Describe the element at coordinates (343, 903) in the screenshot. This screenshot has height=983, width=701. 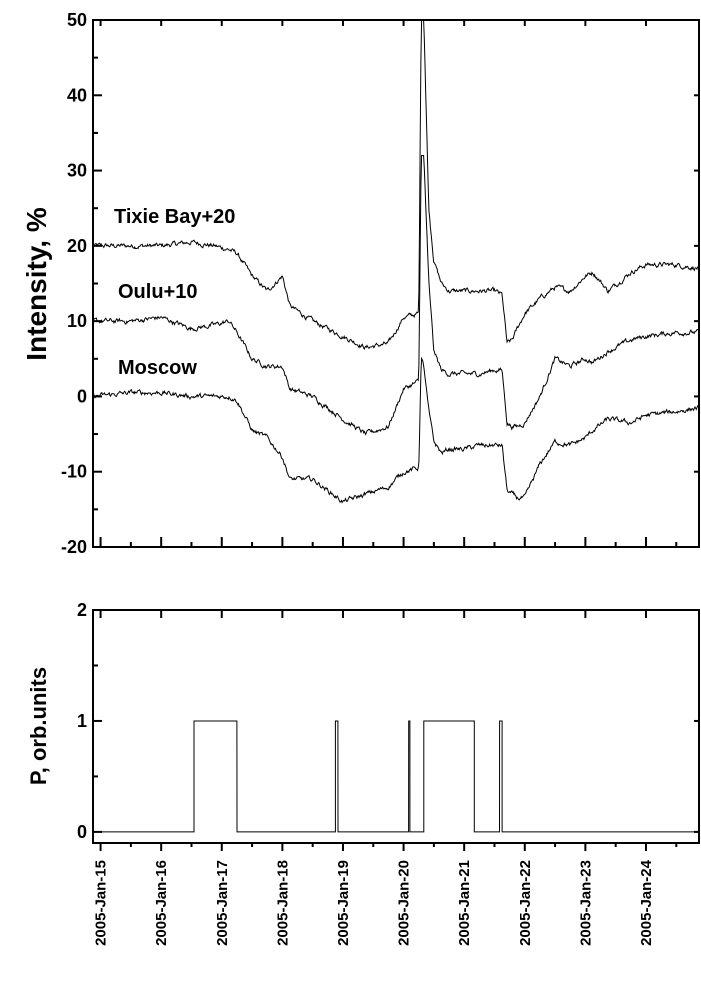
I see `x-tick-label: 2005-Jan-19` at that location.